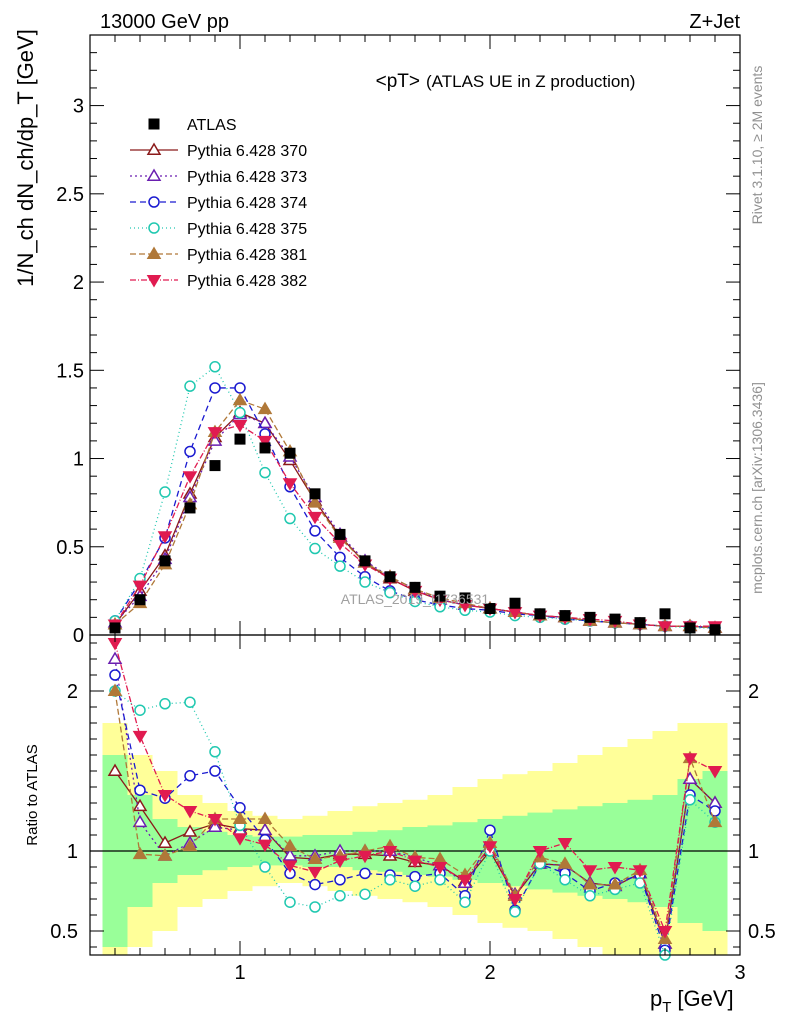  What do you see at coordinates (753, 852) in the screenshot?
I see `ratio-y-tick-label-right: 1` at bounding box center [753, 852].